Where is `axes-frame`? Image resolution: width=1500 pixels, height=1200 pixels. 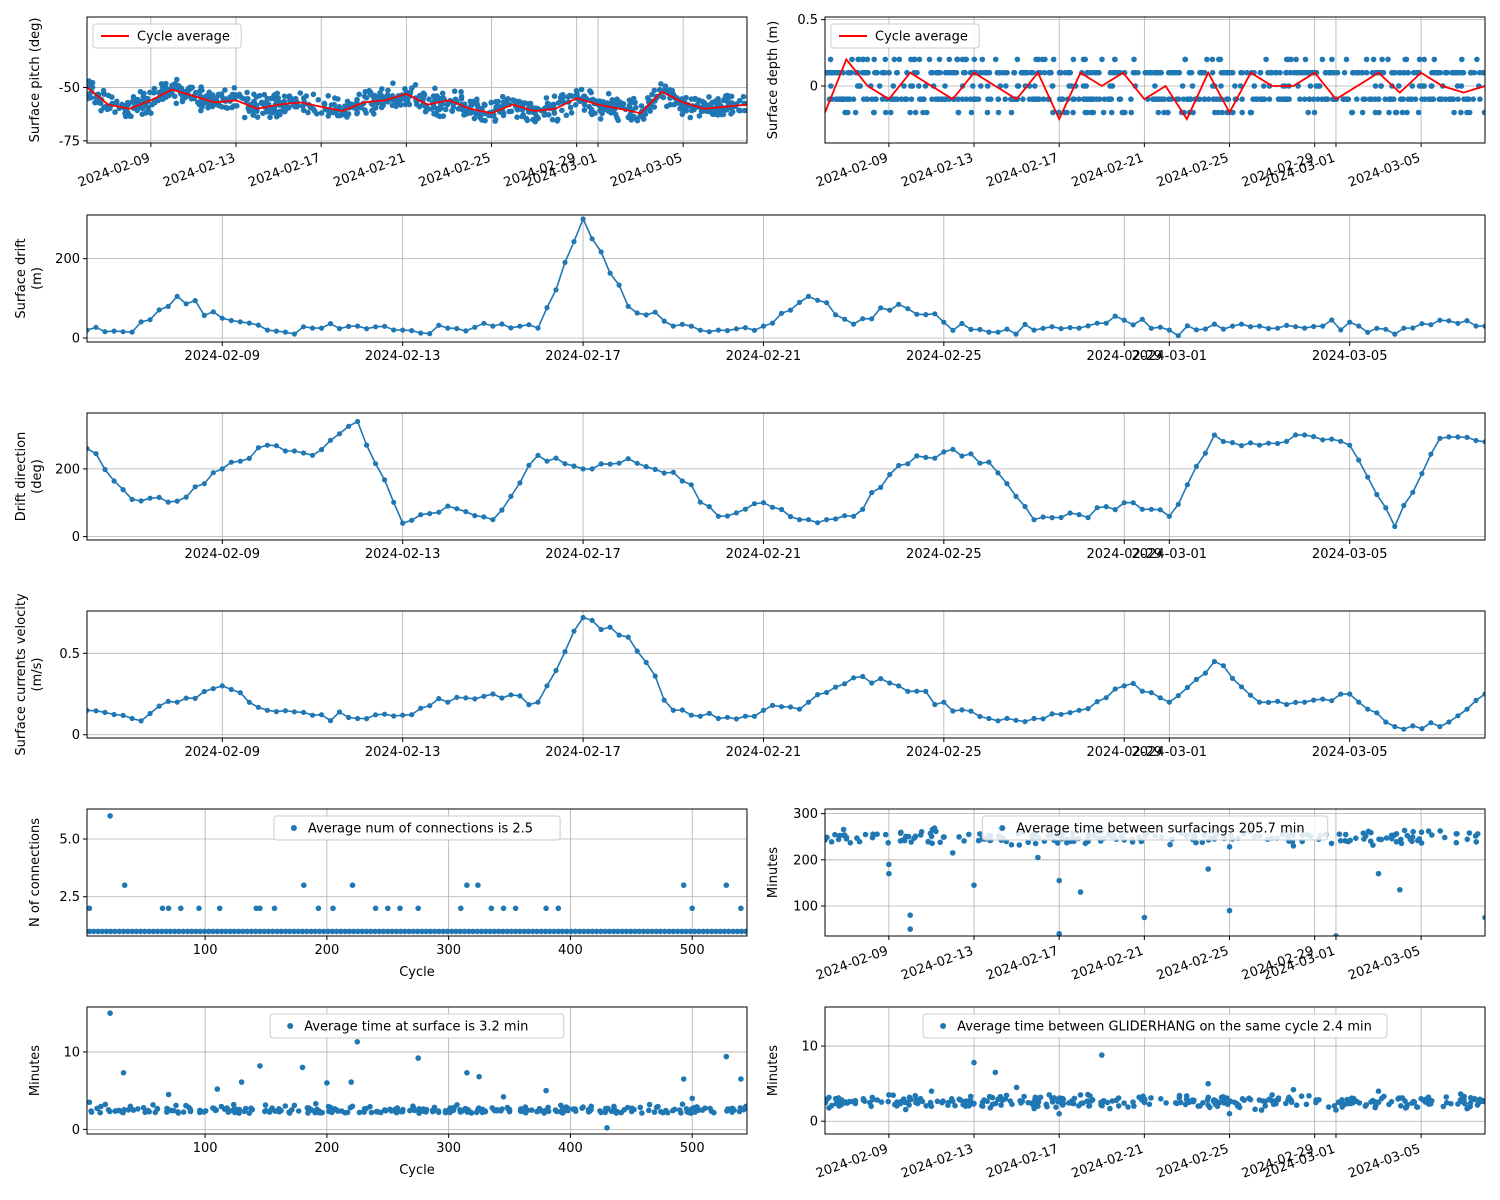
axes-frame is located at coordinates (417, 80).